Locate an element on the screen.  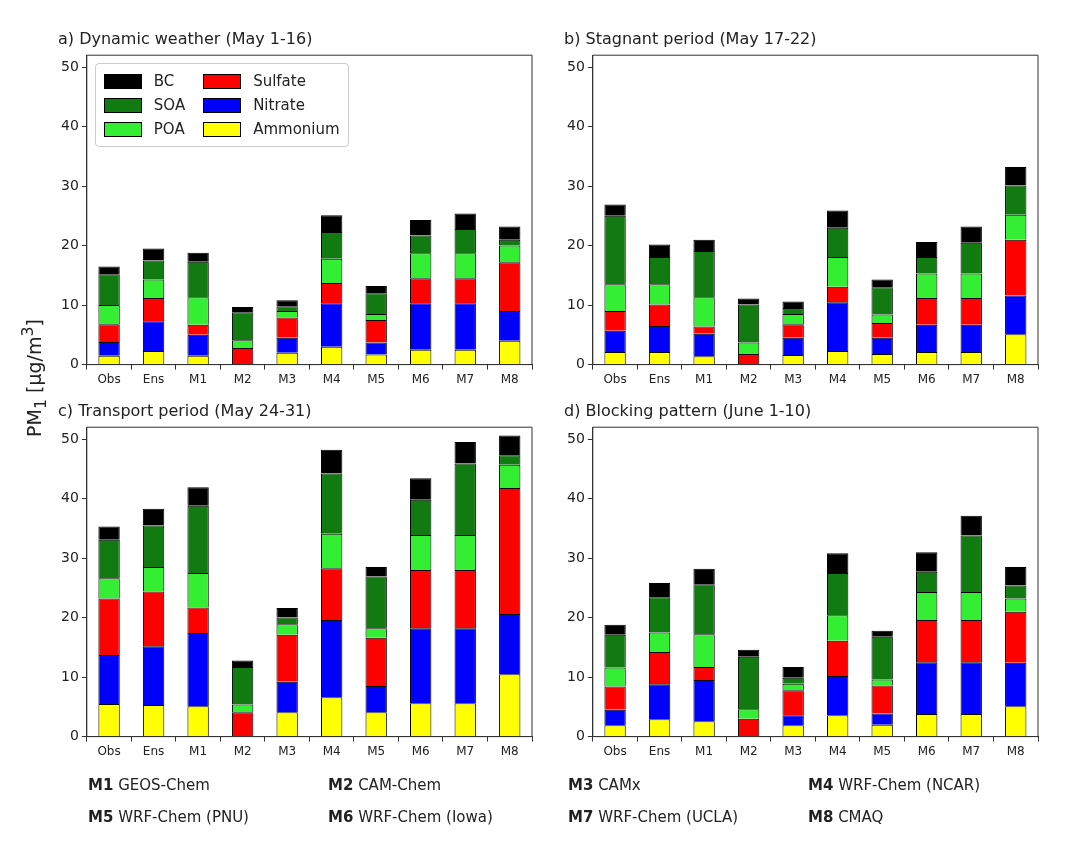
legend-label: Sulfate is located at coordinates (279, 81).